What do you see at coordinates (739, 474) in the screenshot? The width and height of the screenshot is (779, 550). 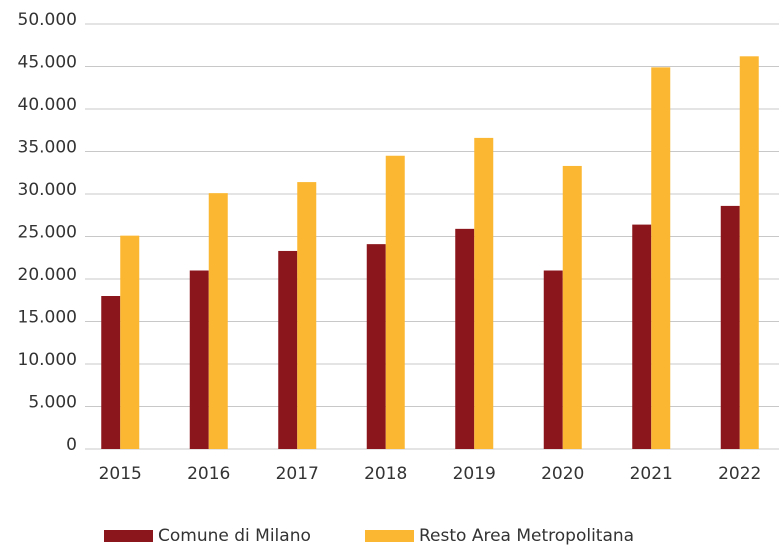 I see `x-tick-label: 2022` at bounding box center [739, 474].